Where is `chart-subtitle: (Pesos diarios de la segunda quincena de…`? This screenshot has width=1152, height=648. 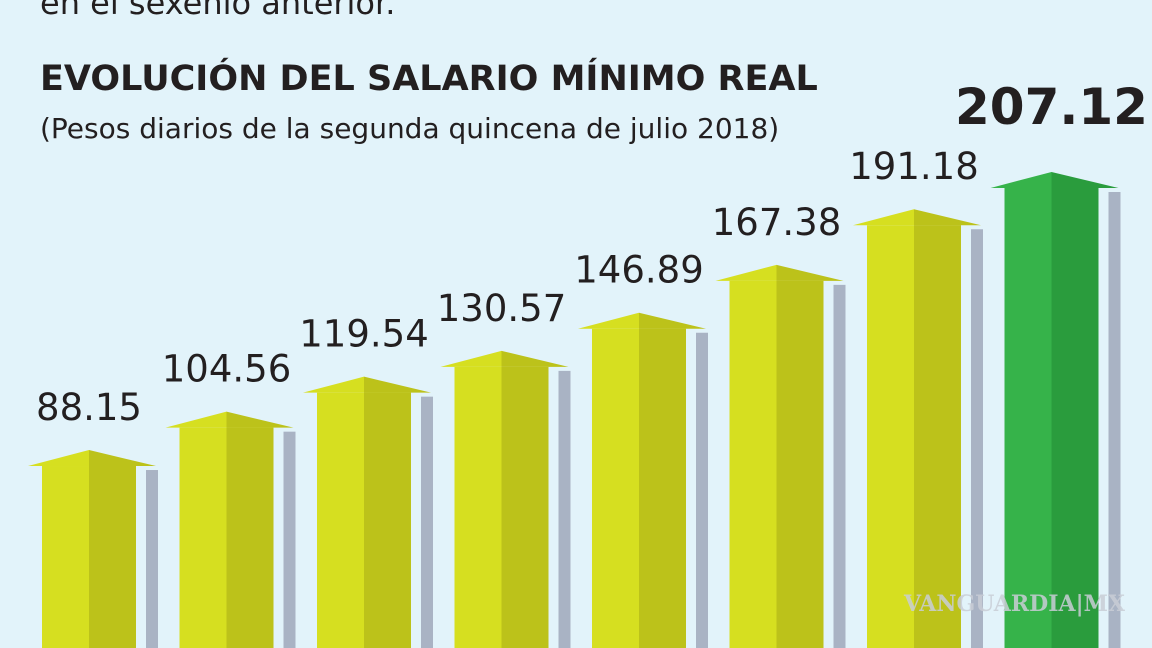 chart-subtitle: (Pesos diarios de la segunda quincena de… is located at coordinates (409, 128).